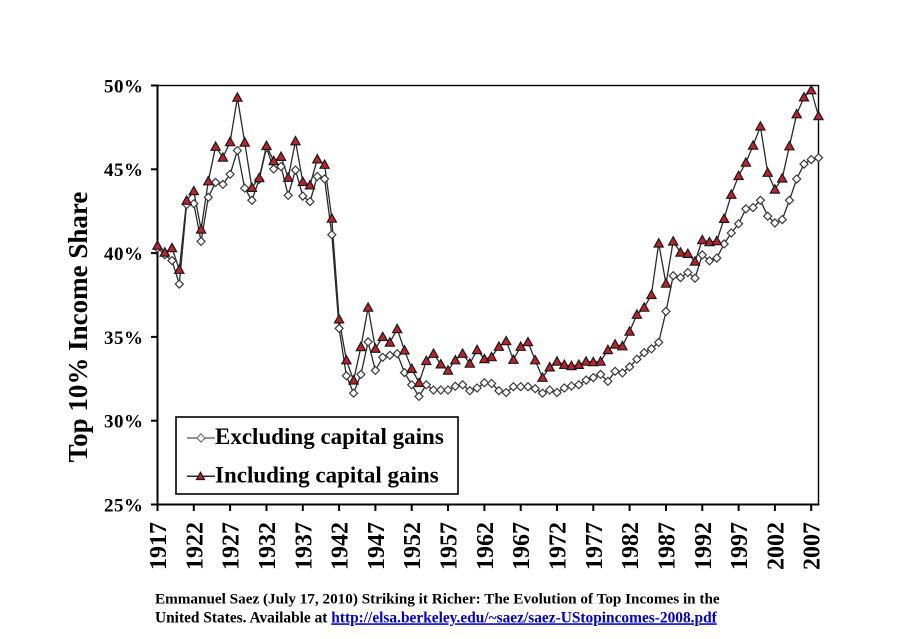  Describe the element at coordinates (559, 546) in the screenshot. I see `svg-text: 1972` at that location.